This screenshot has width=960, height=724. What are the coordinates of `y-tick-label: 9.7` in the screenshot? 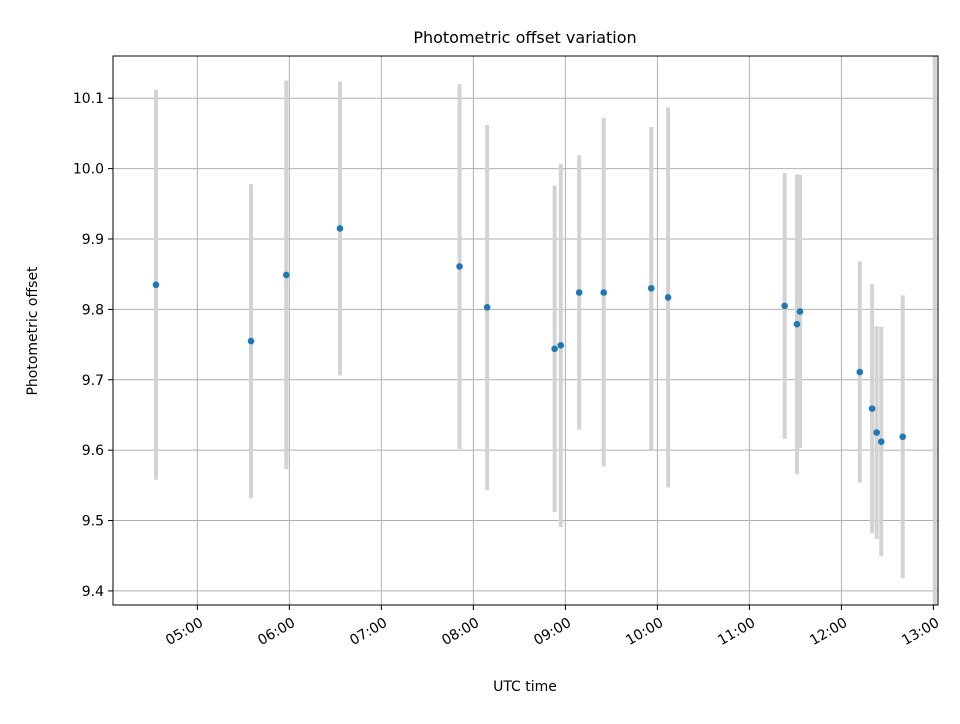 It's located at (93, 381).